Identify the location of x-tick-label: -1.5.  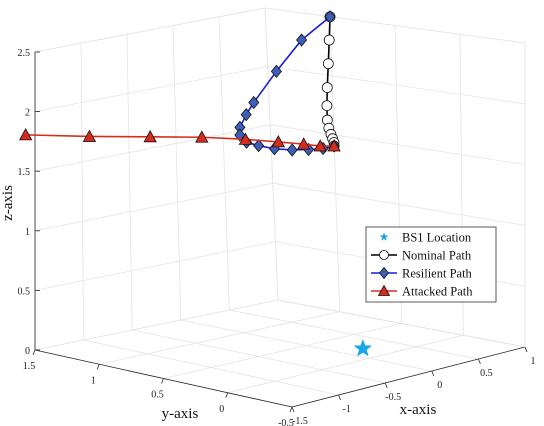
(300, 421).